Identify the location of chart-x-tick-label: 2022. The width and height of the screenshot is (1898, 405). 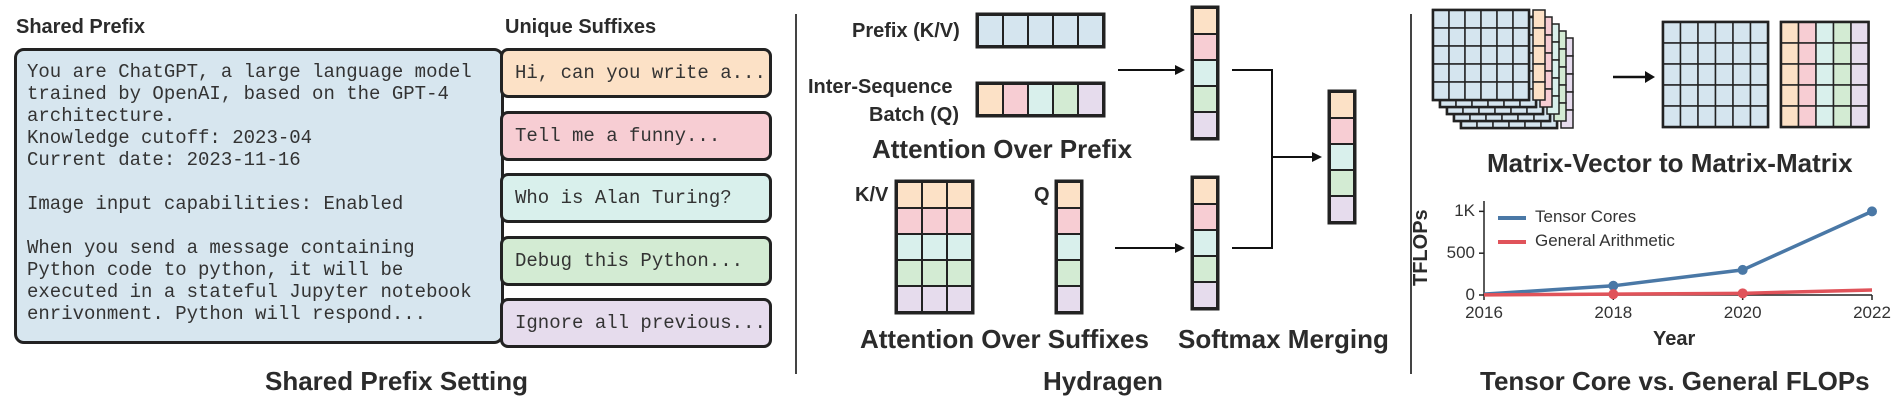
(1872, 312).